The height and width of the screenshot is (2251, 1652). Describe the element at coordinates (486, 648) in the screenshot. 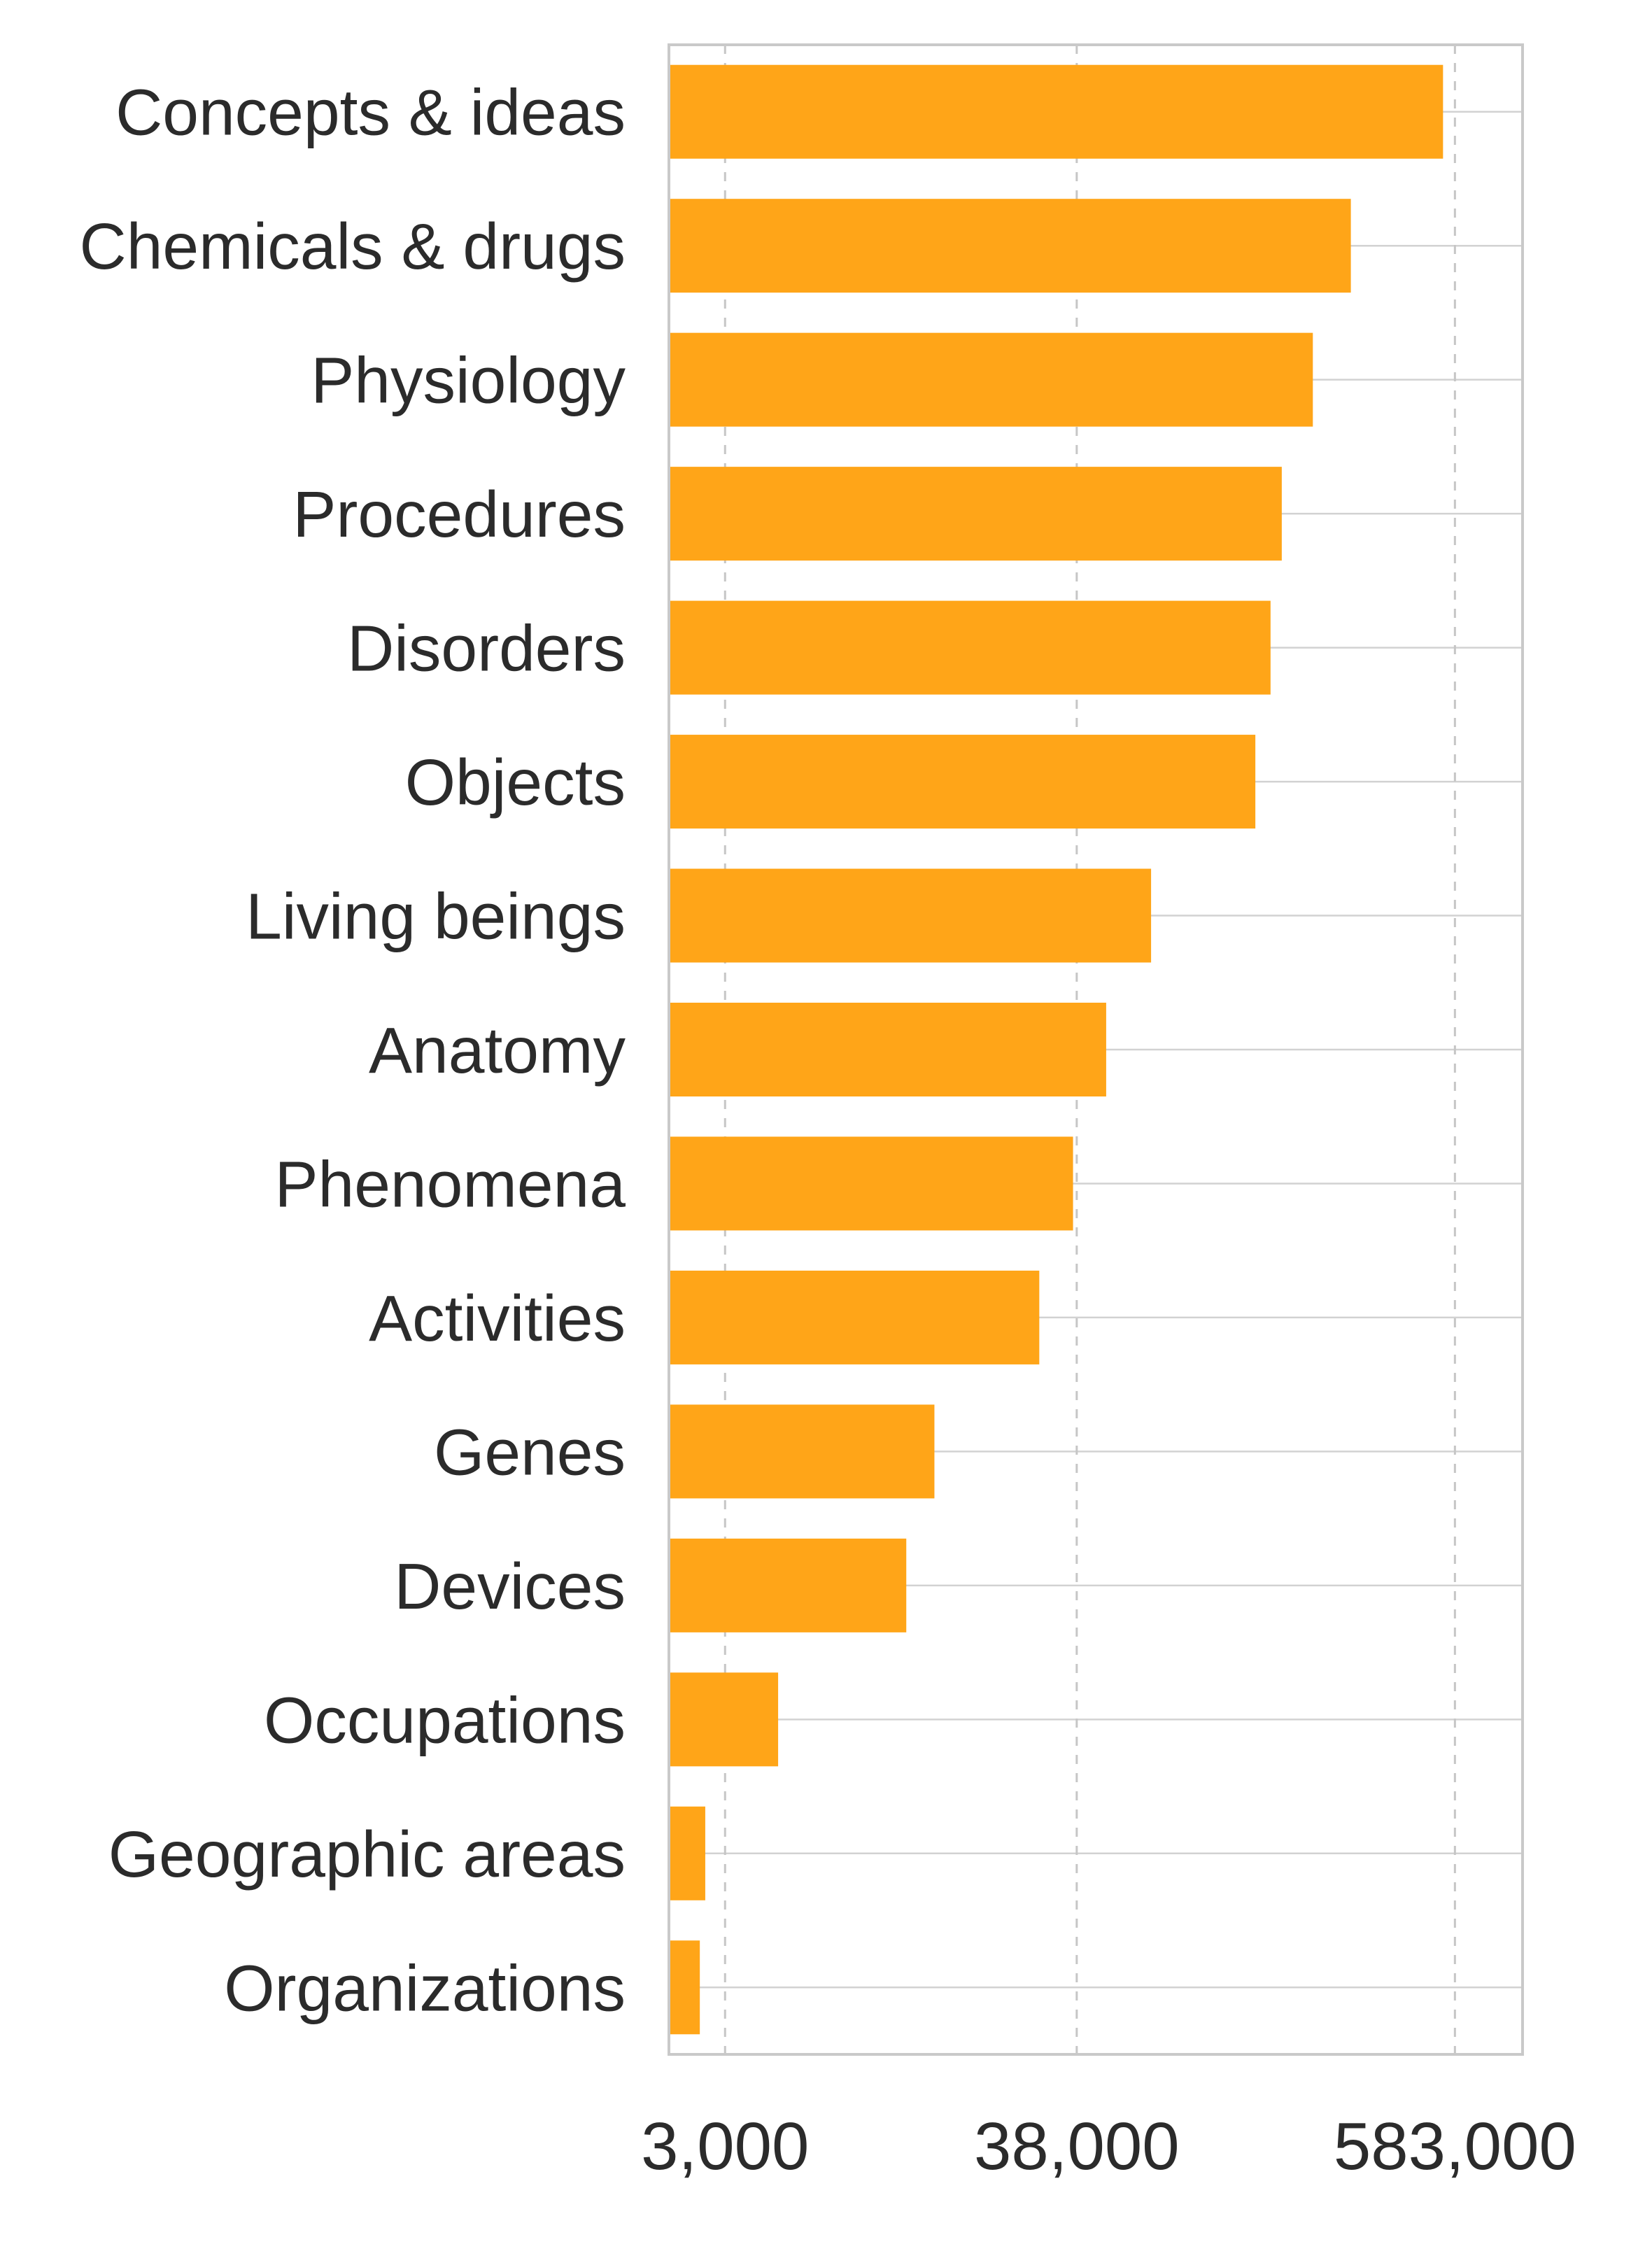

I see `category-label: Disorders` at that location.